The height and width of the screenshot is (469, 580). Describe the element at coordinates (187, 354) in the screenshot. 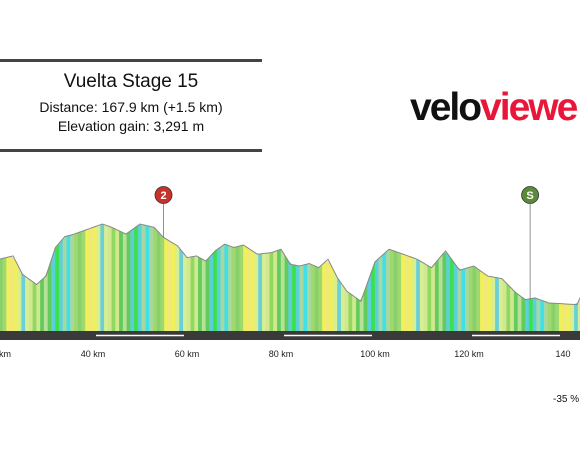

I see `x-tick-label: 60 km` at that location.